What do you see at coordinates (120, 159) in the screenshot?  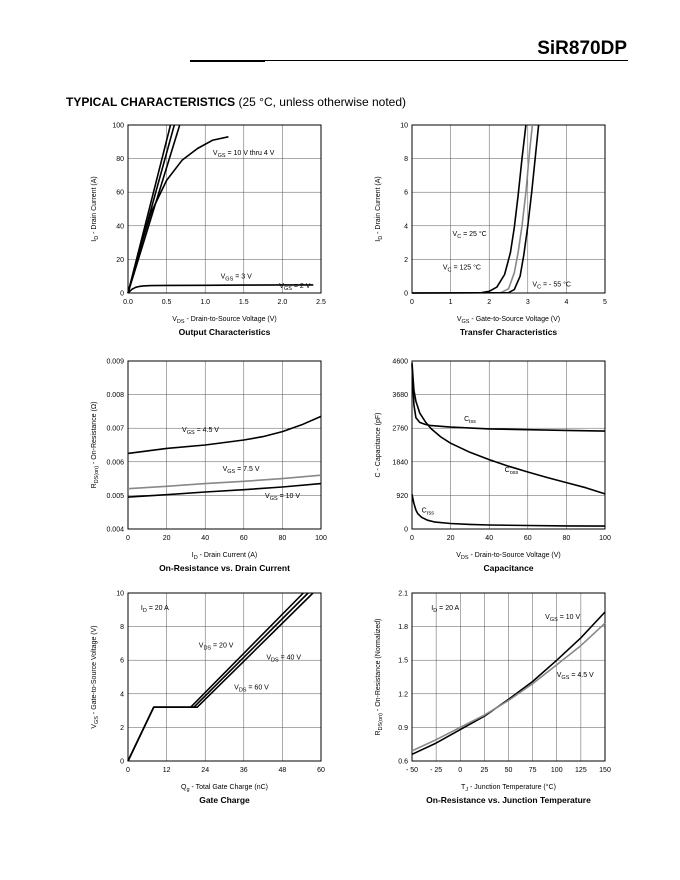 I see `y-tick-label: 80` at bounding box center [120, 159].